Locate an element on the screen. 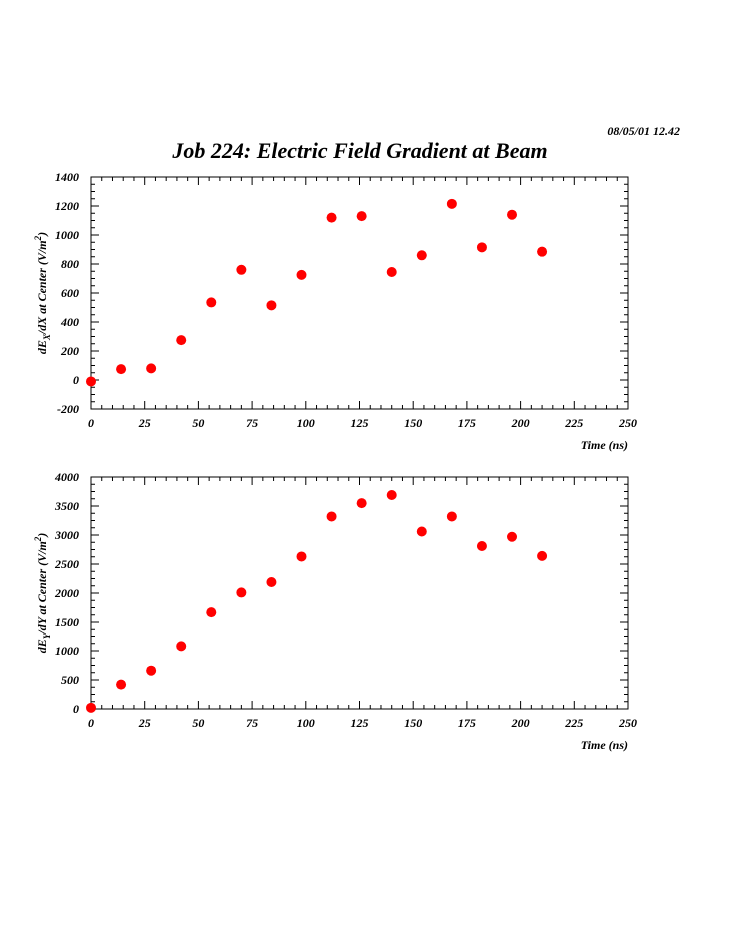 The height and width of the screenshot is (947, 739). y-axis-label: dEX/dX at Center (V/m2) is located at coordinates (42, 293).